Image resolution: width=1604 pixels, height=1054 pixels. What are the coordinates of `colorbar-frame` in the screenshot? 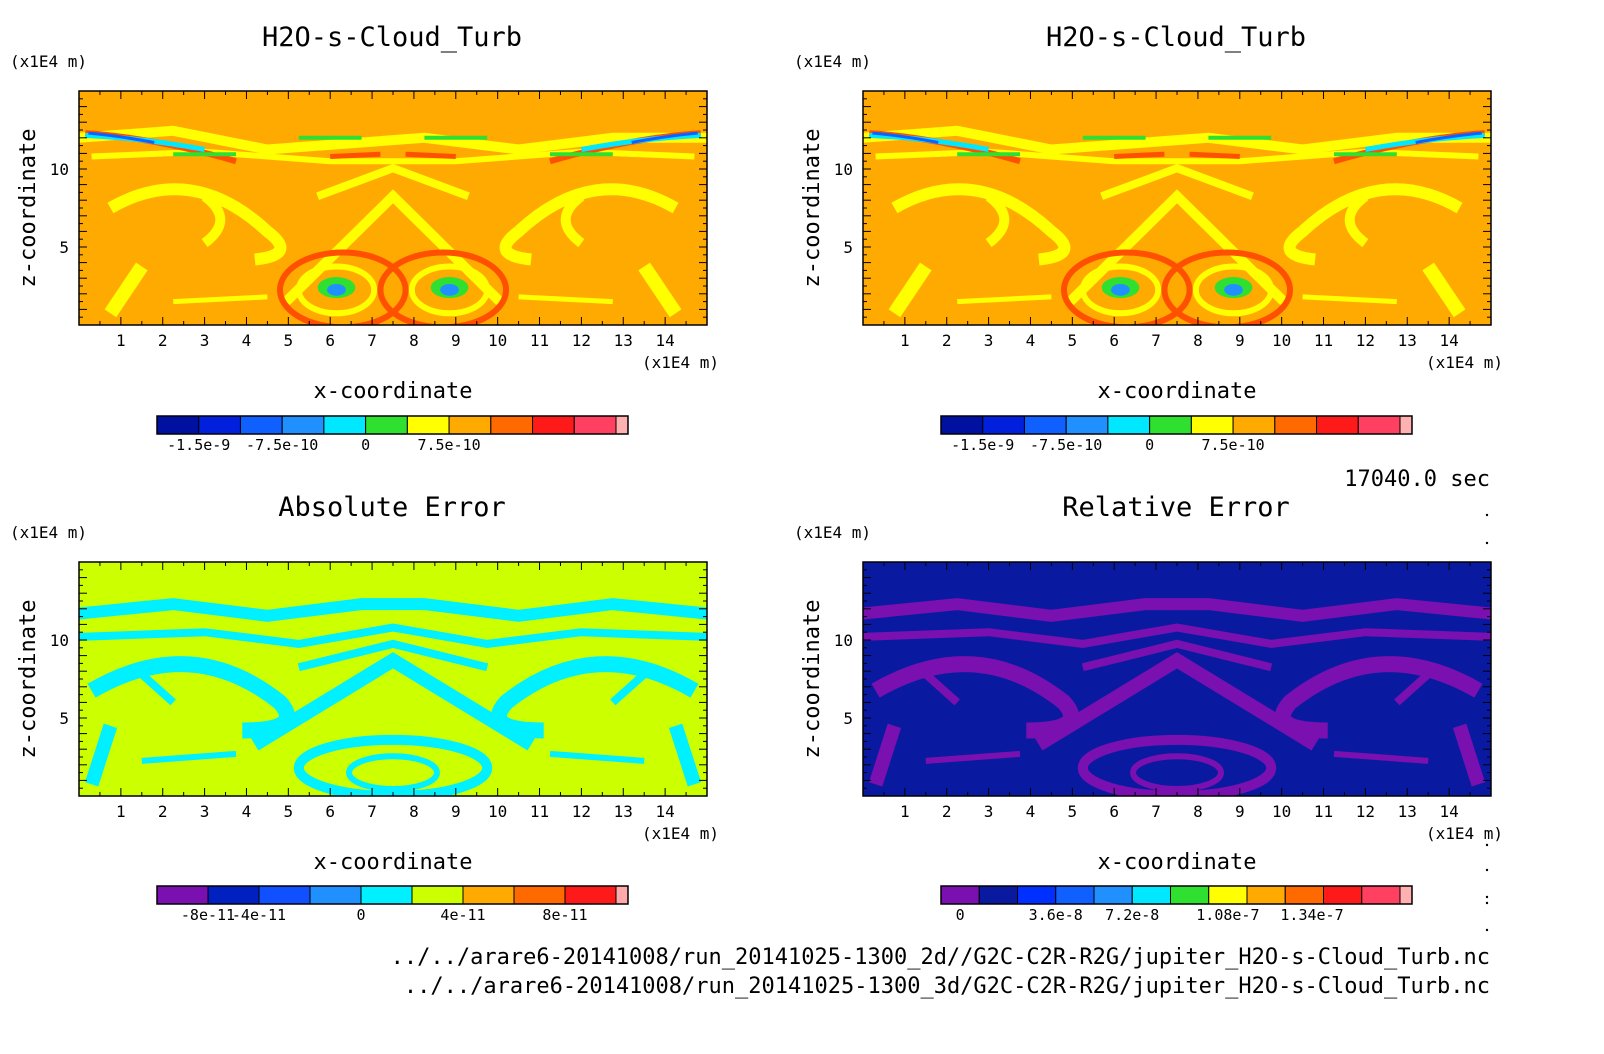 It's located at (392, 425).